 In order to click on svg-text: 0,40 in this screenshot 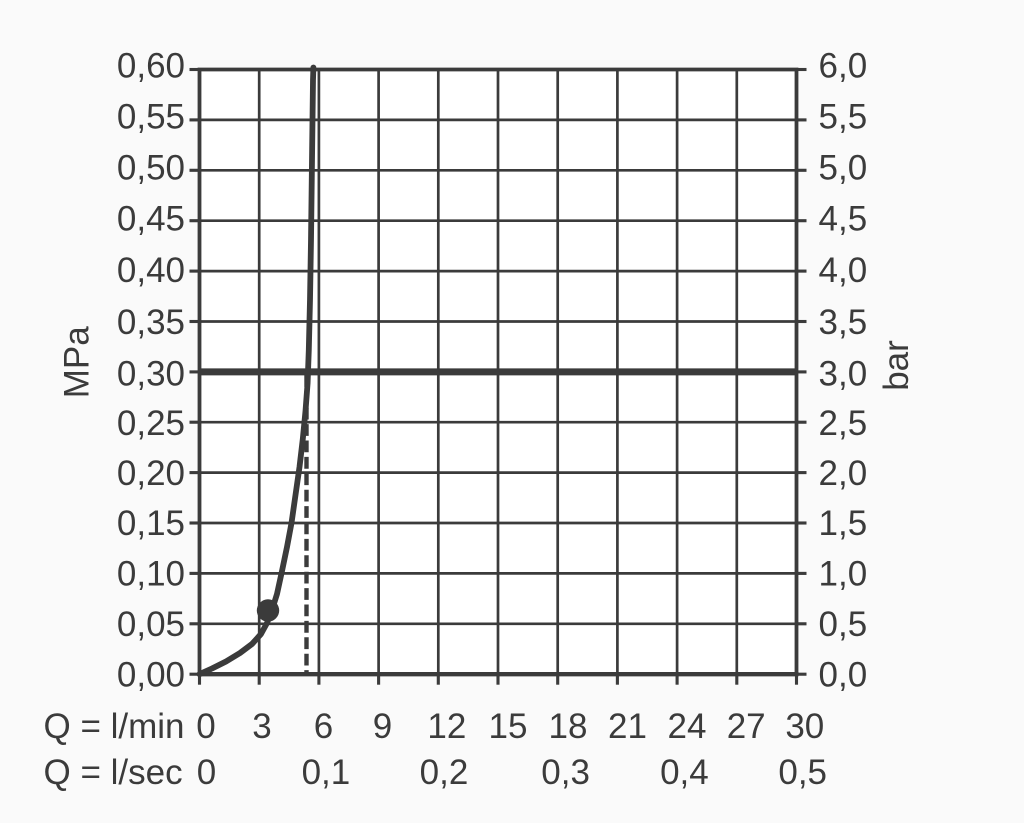, I will do `click(151, 270)`.